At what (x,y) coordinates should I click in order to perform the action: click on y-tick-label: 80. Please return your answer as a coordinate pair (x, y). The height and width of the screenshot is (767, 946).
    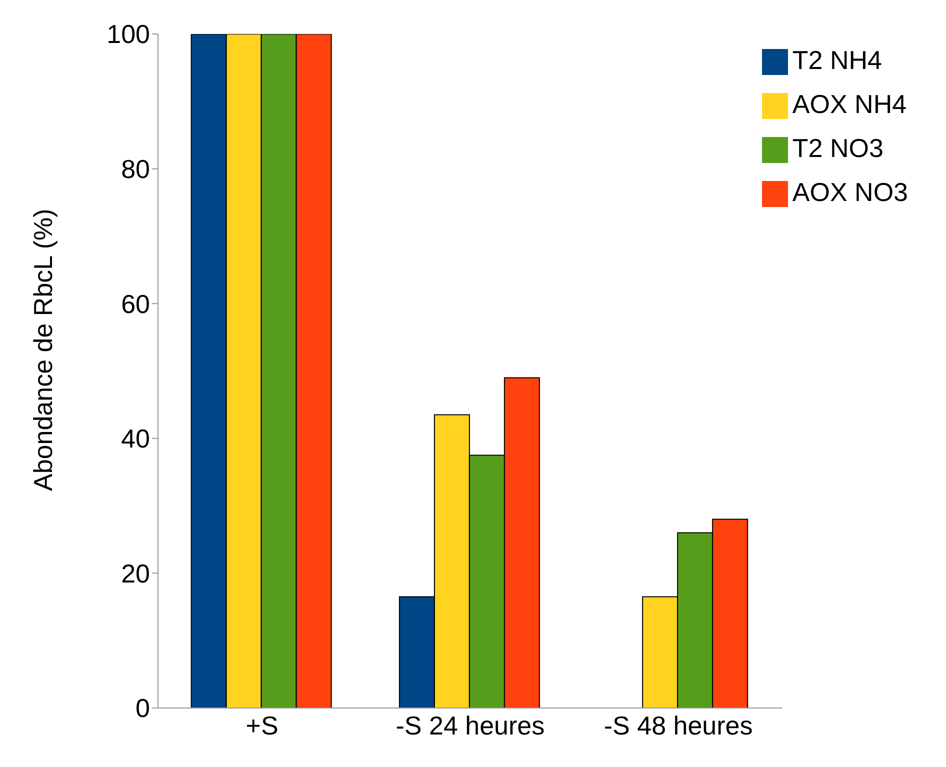
    Looking at the image, I should click on (135, 169).